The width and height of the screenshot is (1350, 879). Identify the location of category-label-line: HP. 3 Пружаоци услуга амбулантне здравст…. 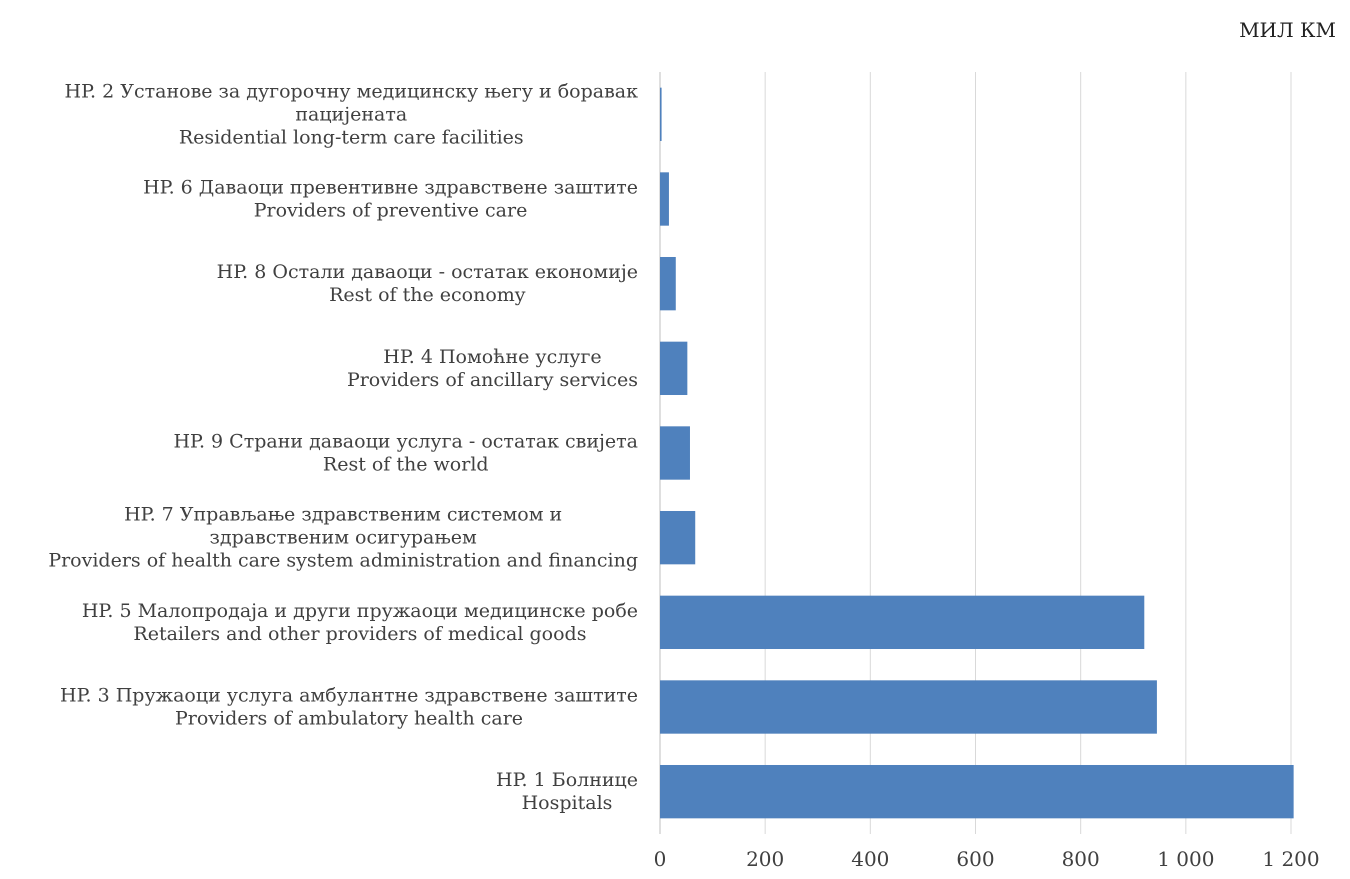
(349, 696).